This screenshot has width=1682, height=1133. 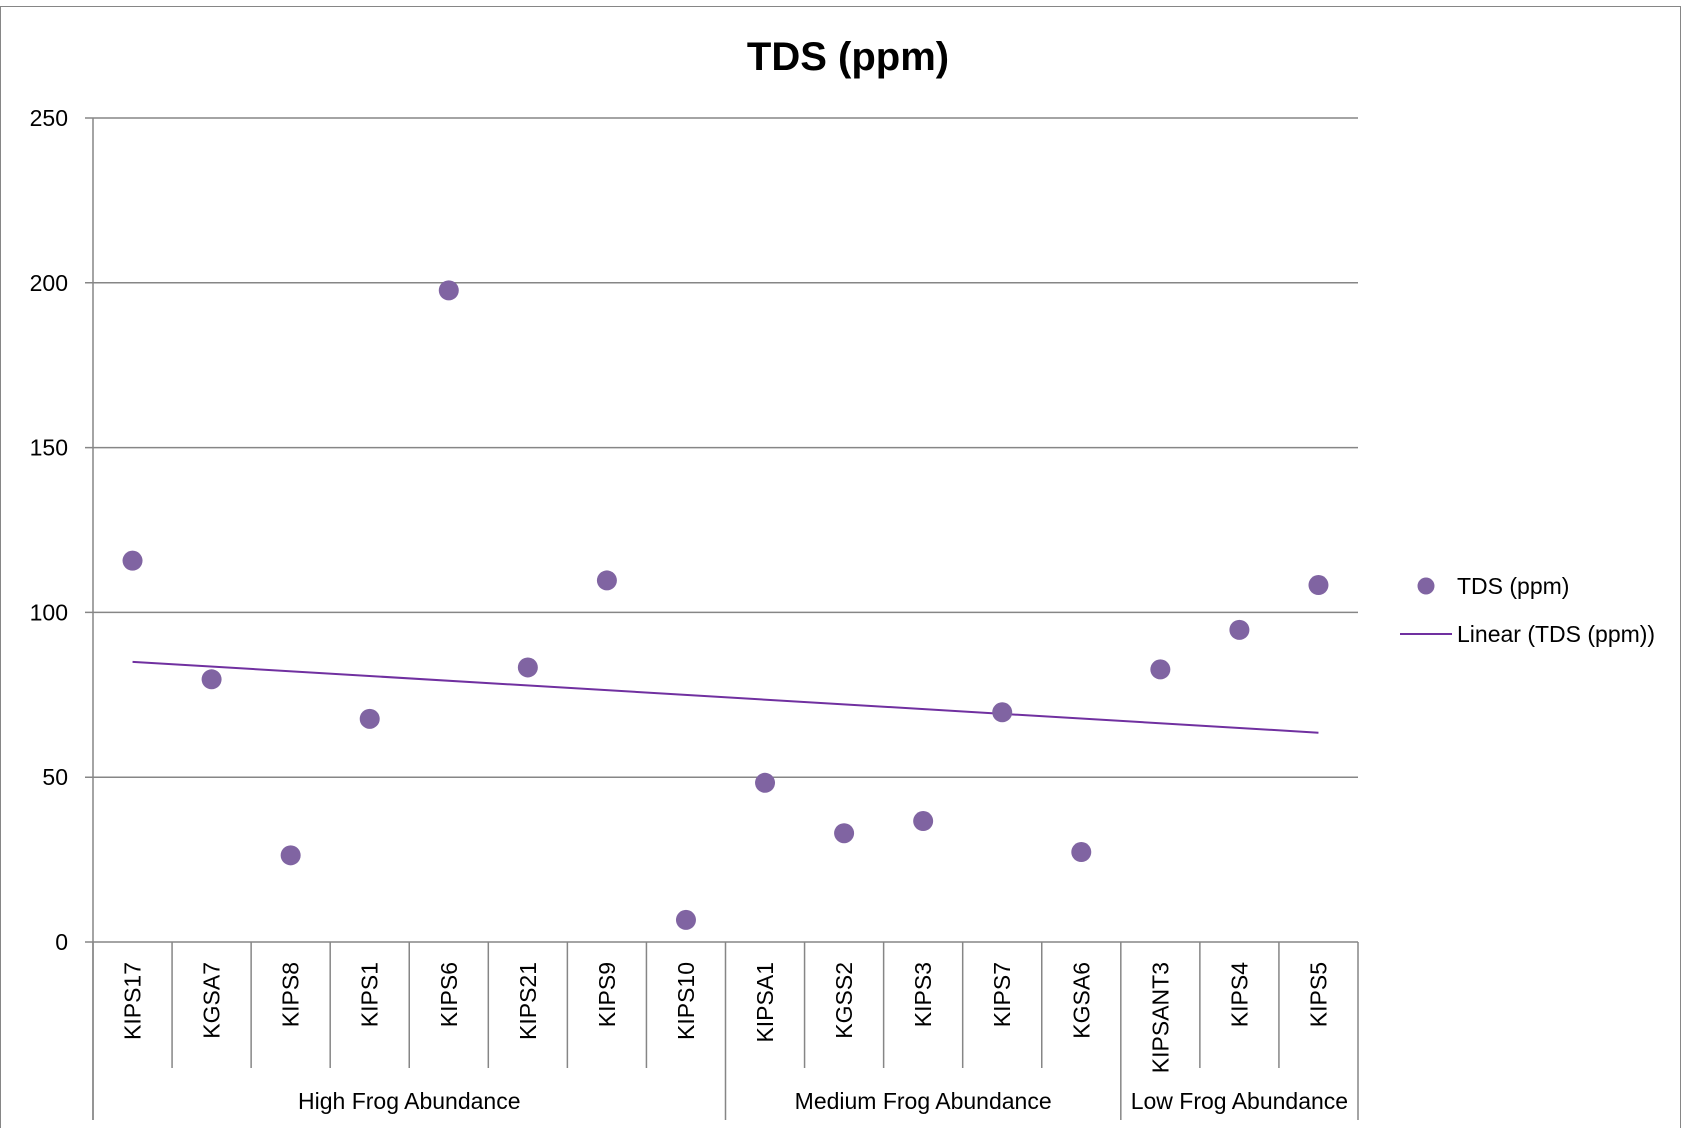 What do you see at coordinates (606, 580) in the screenshot?
I see `data-point-KIPS9` at bounding box center [606, 580].